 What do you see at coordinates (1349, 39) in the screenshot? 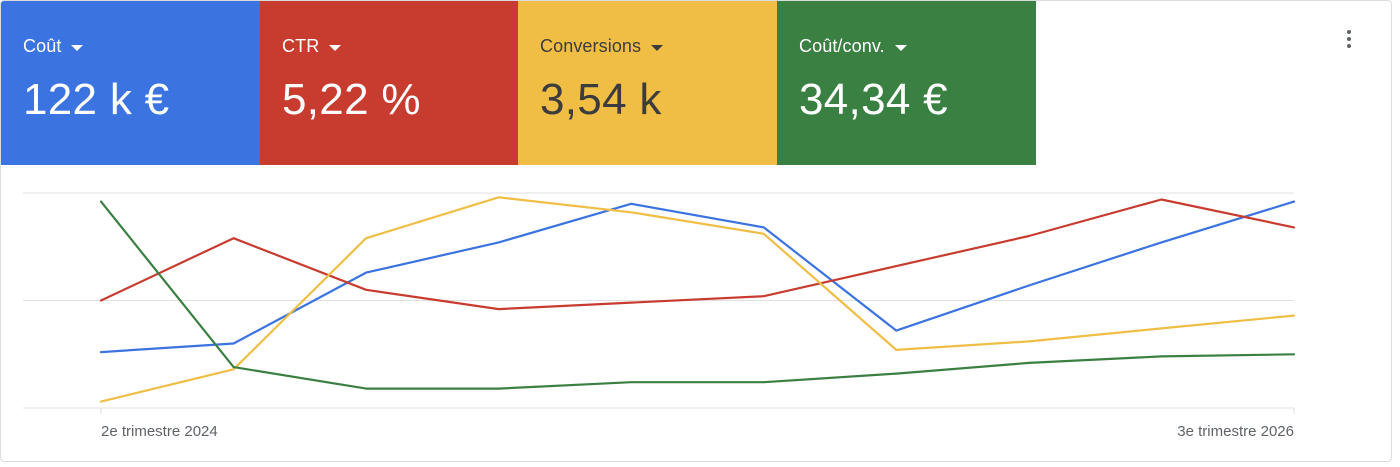
I see `more-options-button` at bounding box center [1349, 39].